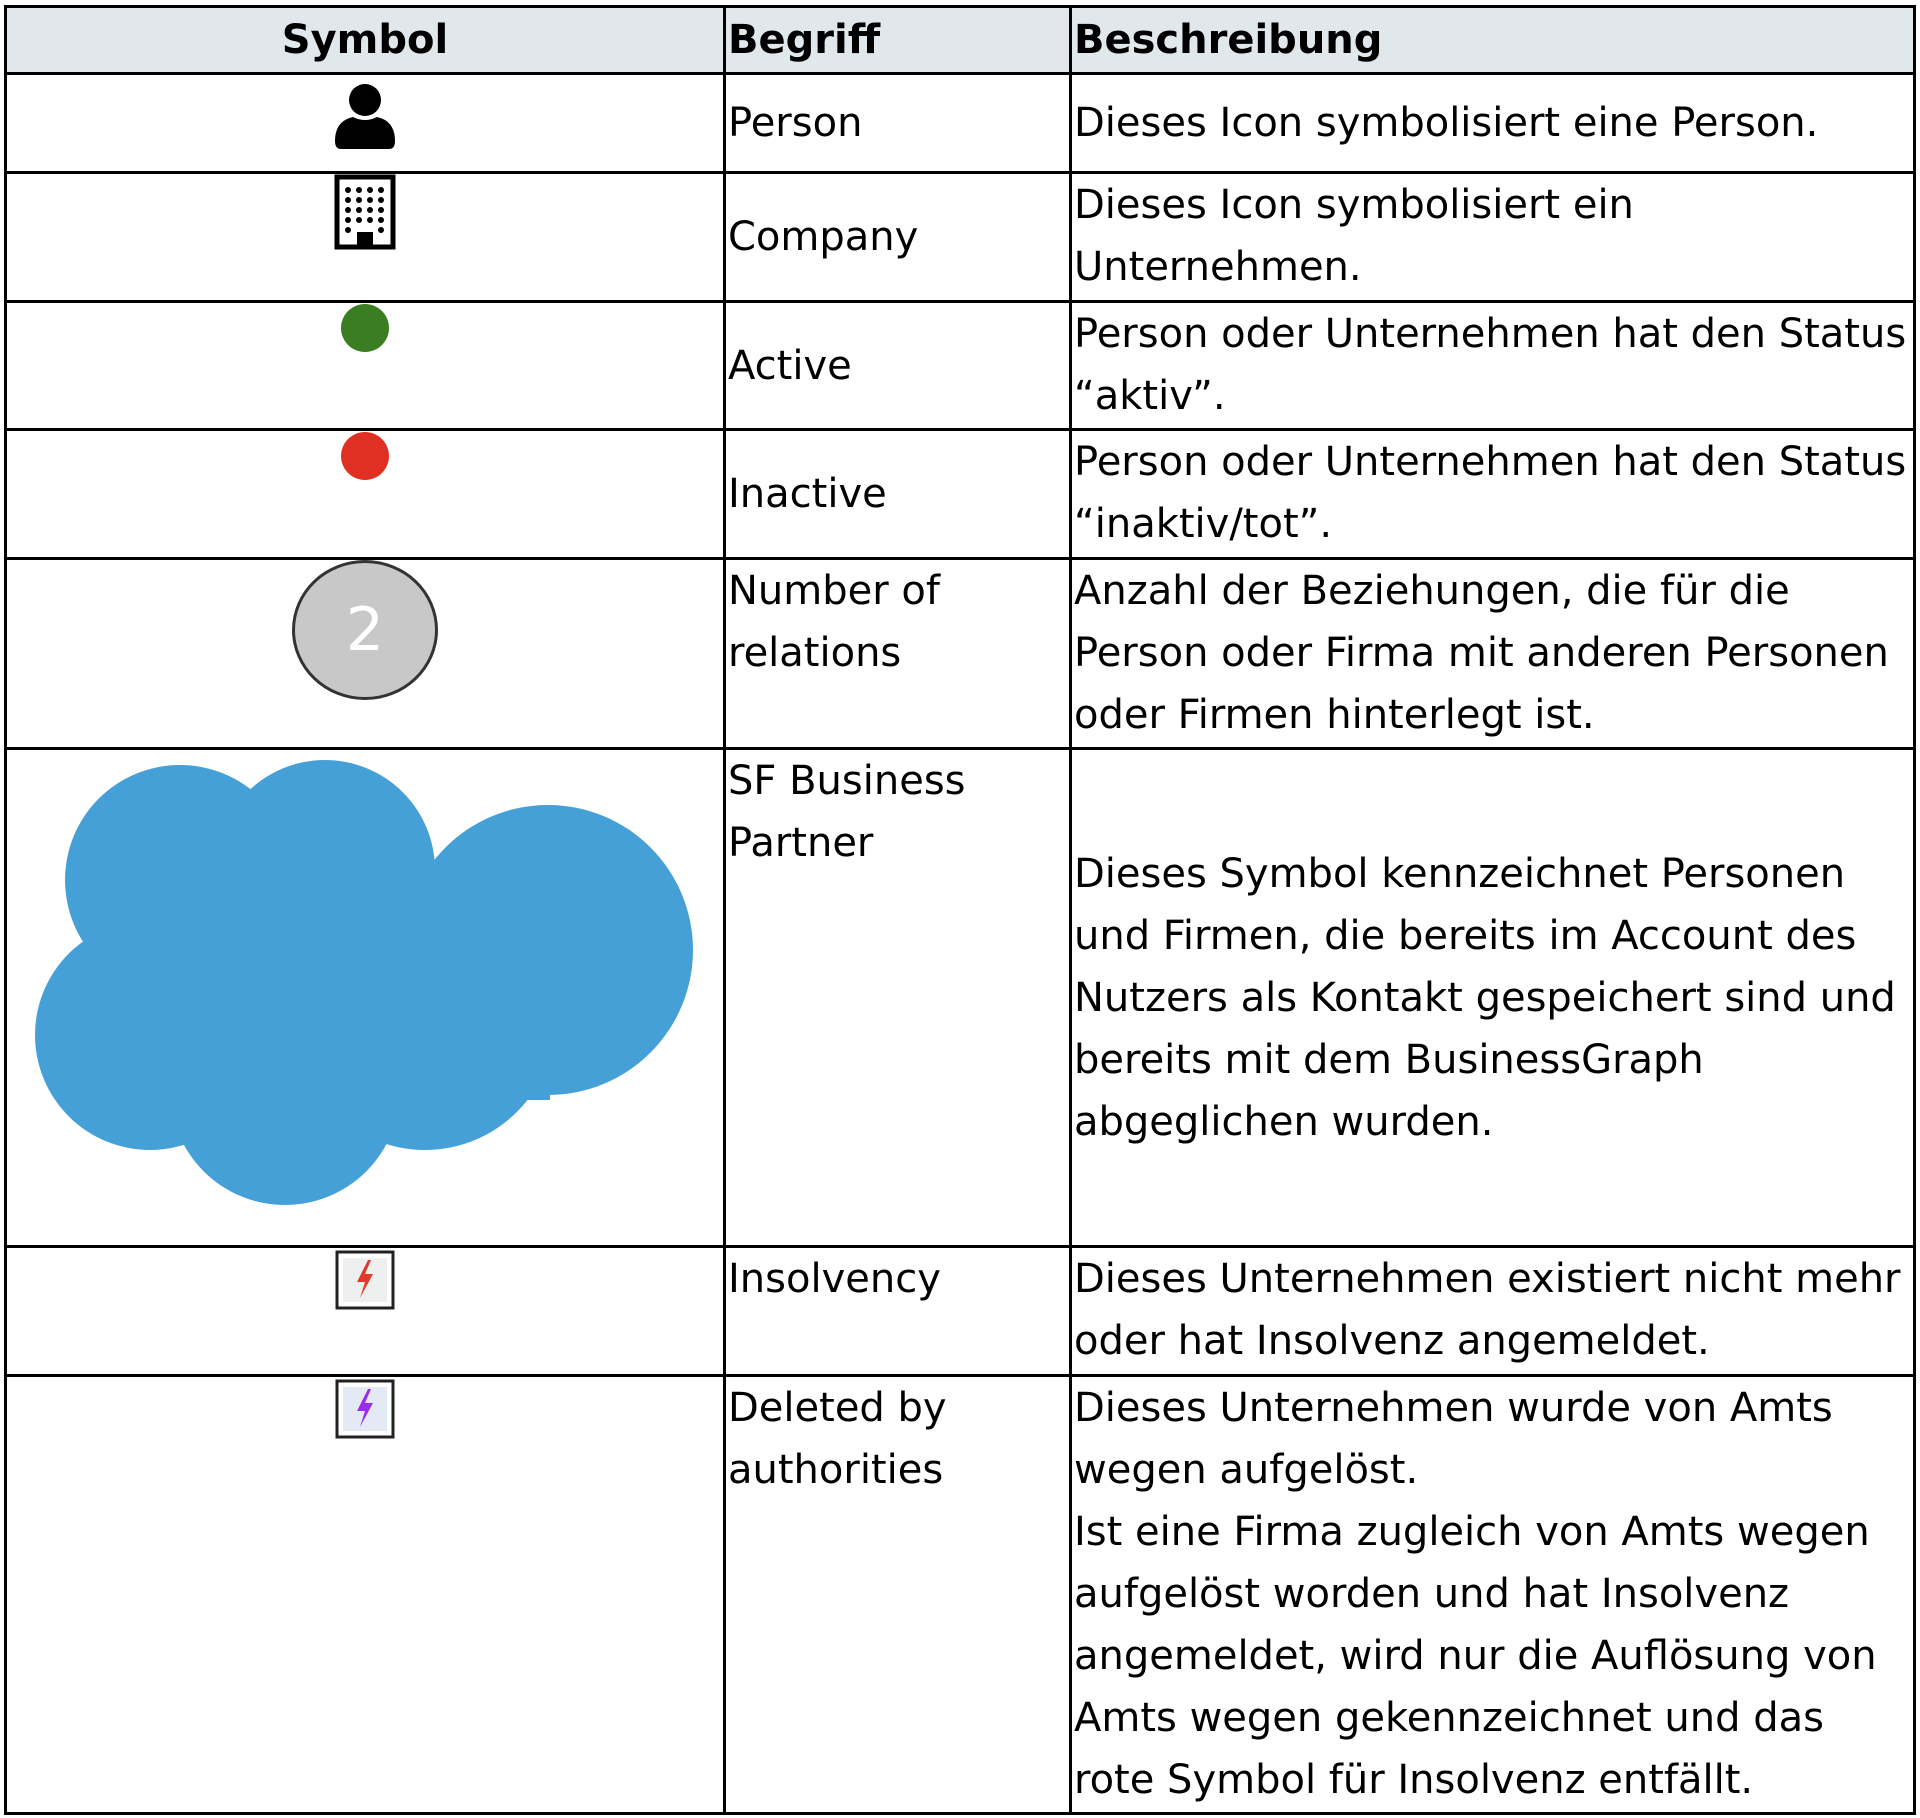  What do you see at coordinates (897, 1594) in the screenshot?
I see `term-cell: Deleted by authorities` at bounding box center [897, 1594].